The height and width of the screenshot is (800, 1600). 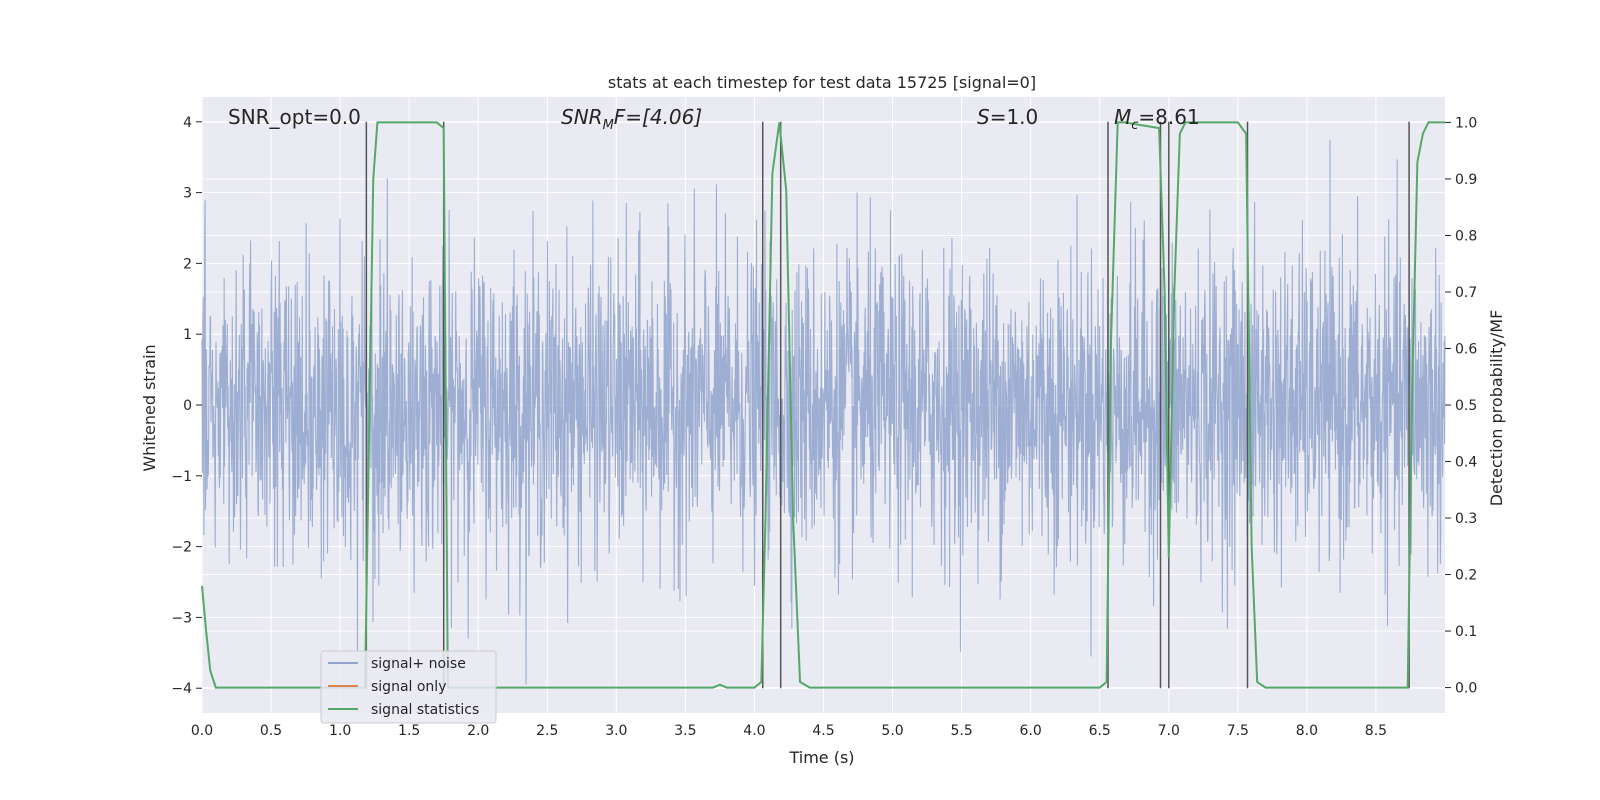 What do you see at coordinates (294, 117) in the screenshot?
I see `annotation-snr-opt: SNR_opt=0.0` at bounding box center [294, 117].